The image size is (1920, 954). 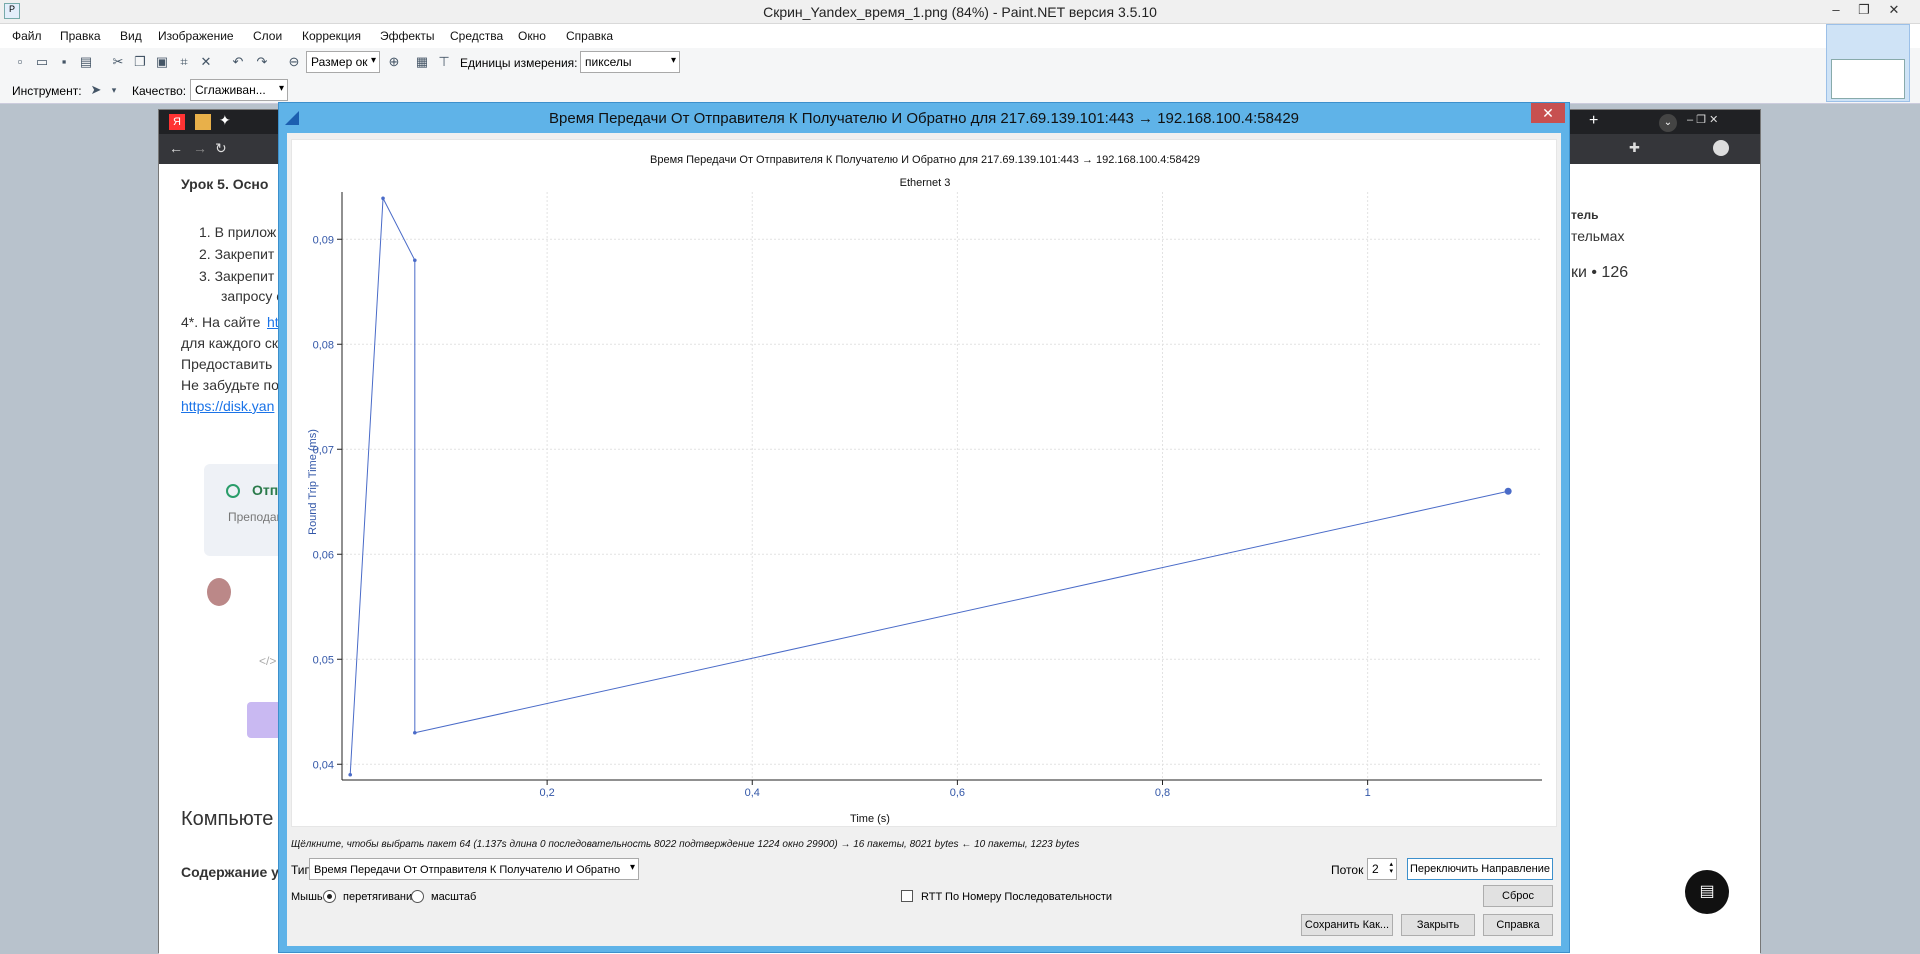 I want to click on stream-spinbox: 2 ▴ ▾, so click(x=1382, y=869).